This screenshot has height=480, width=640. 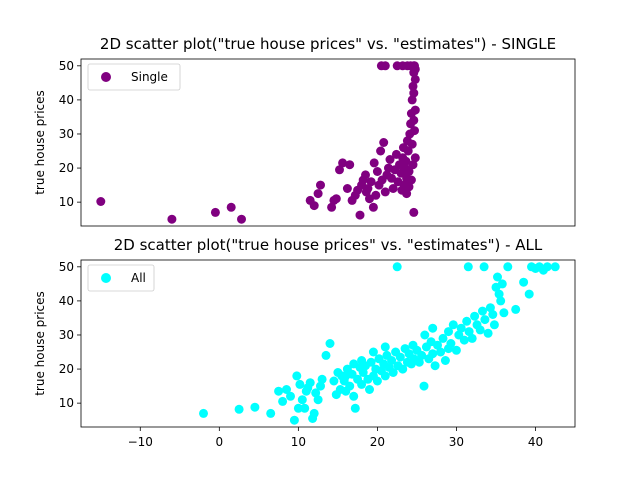 I want to click on y-tick-label: 10, so click(x=66, y=202).